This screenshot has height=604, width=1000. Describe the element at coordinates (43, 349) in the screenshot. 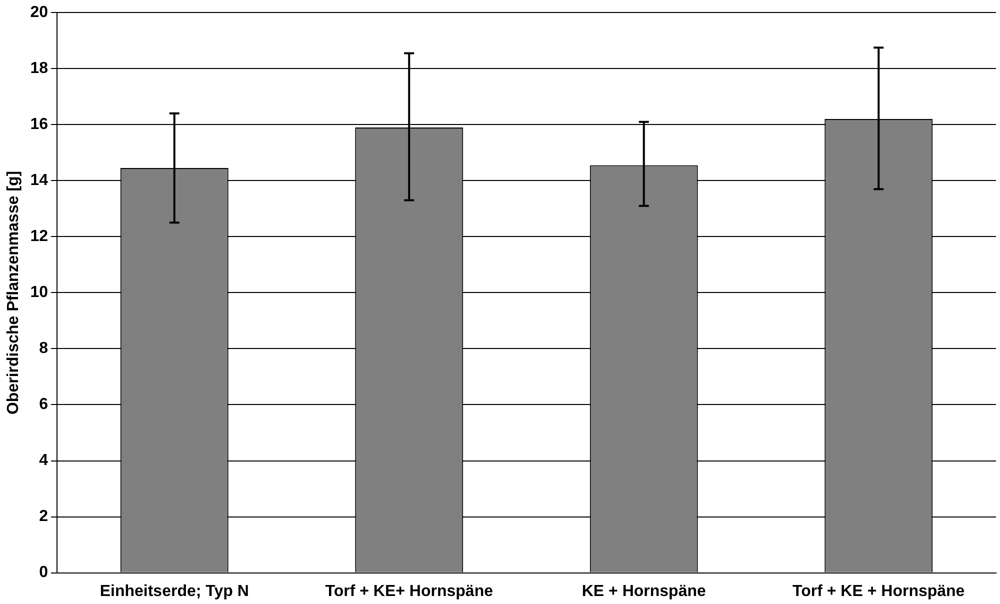

I see `y-tick-label: 8` at that location.